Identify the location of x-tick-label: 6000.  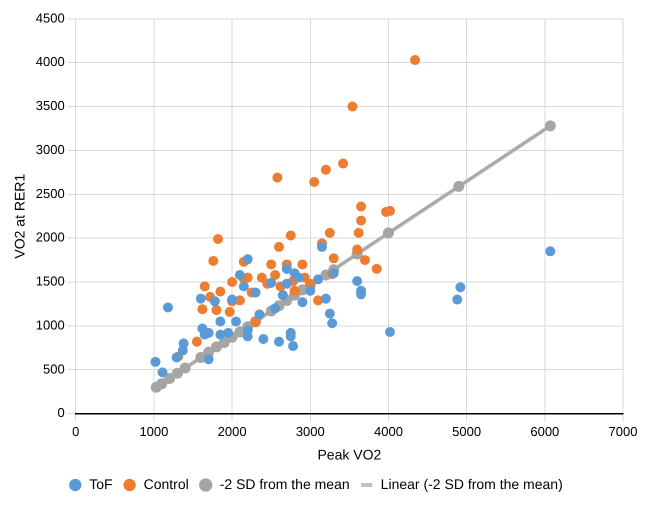
(545, 431).